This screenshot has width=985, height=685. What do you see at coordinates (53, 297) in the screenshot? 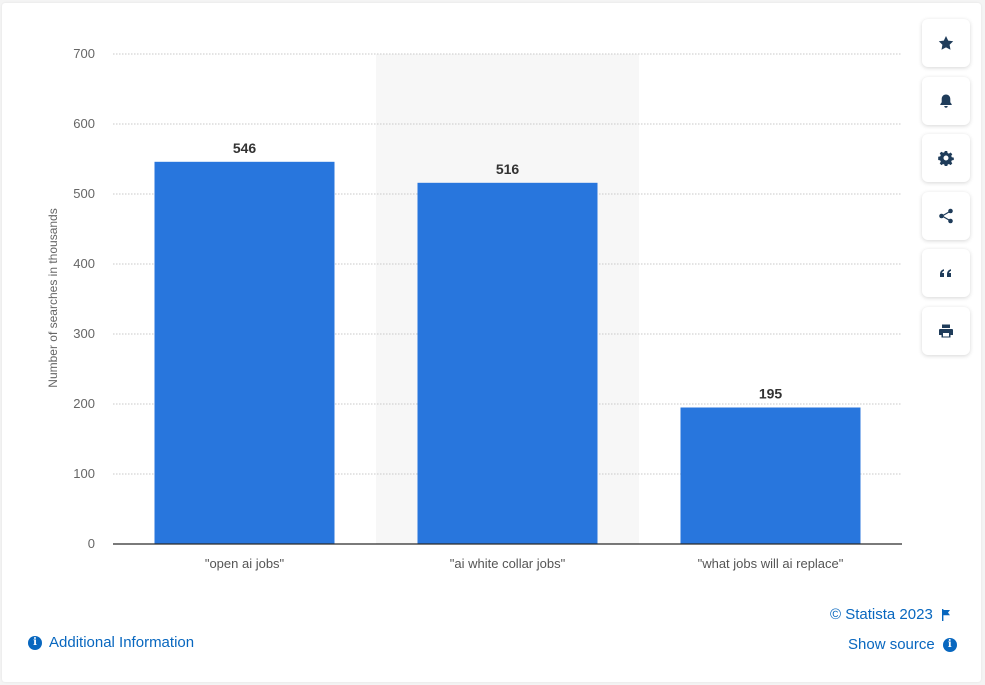
I see `y-axis-label: Number of searches in thousands` at bounding box center [53, 297].